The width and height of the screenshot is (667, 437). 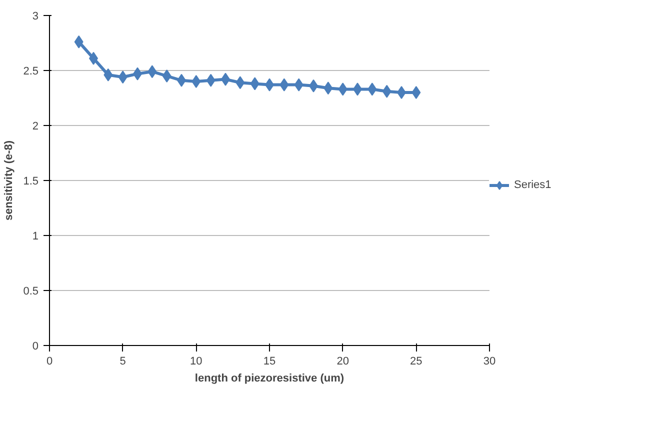 What do you see at coordinates (416, 362) in the screenshot?
I see `x-tick-label: 25` at bounding box center [416, 362].